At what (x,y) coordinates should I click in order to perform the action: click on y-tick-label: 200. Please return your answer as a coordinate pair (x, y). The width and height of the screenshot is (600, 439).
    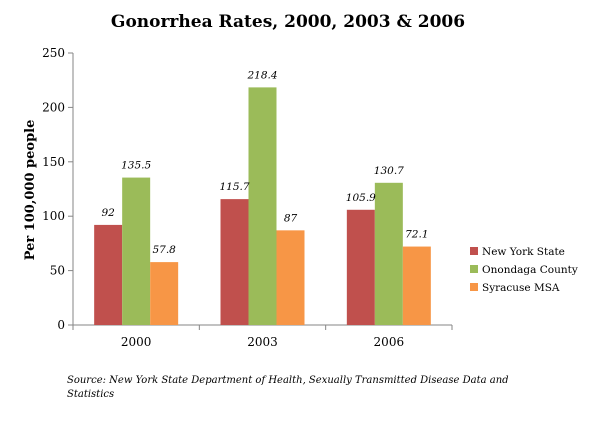
    Looking at the image, I should click on (53, 107).